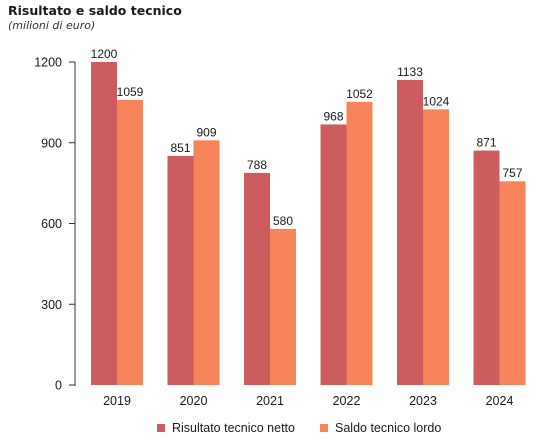 Image resolution: width=537 pixels, height=446 pixels. What do you see at coordinates (206, 132) in the screenshot?
I see `data-label: 909` at bounding box center [206, 132].